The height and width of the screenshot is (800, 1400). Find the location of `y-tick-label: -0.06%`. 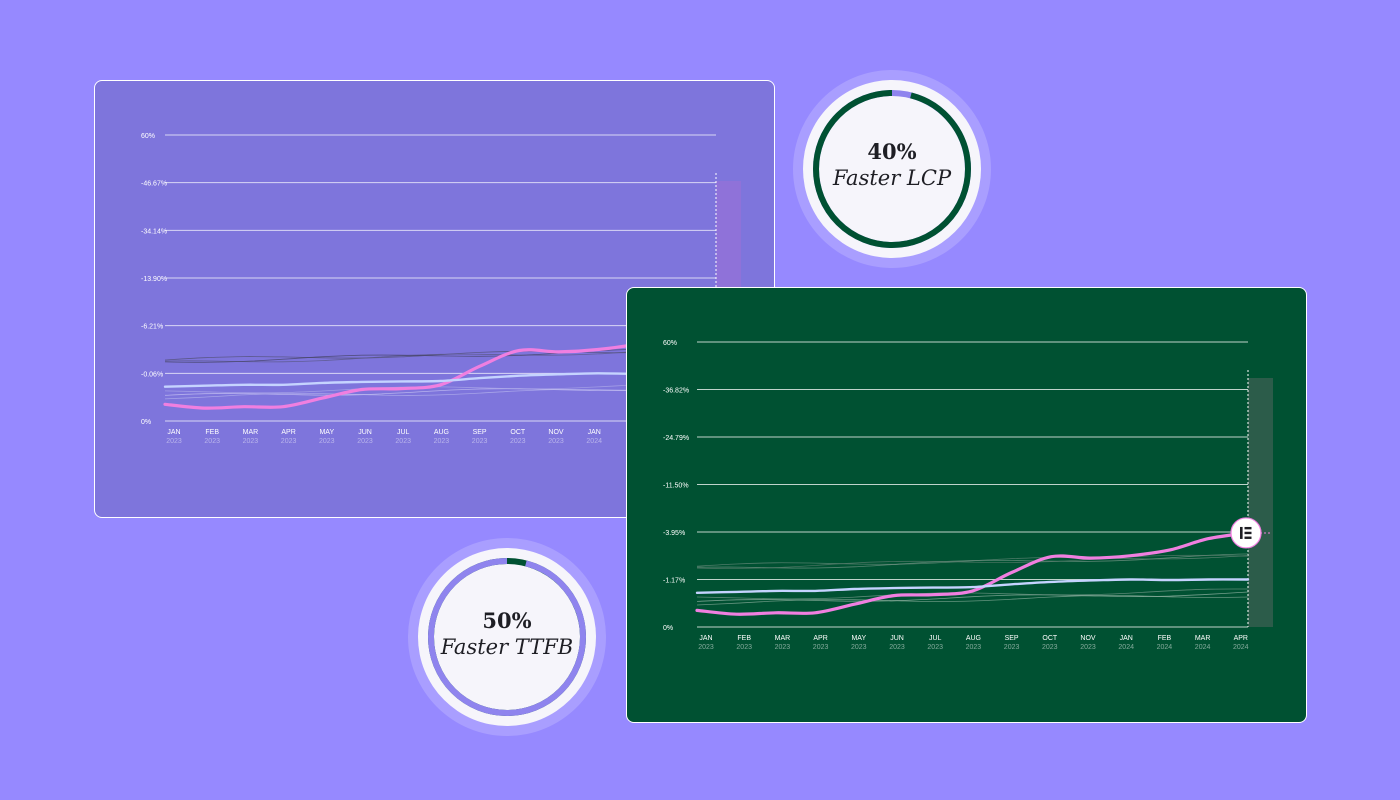

y-tick-label: -0.06% is located at coordinates (152, 374).